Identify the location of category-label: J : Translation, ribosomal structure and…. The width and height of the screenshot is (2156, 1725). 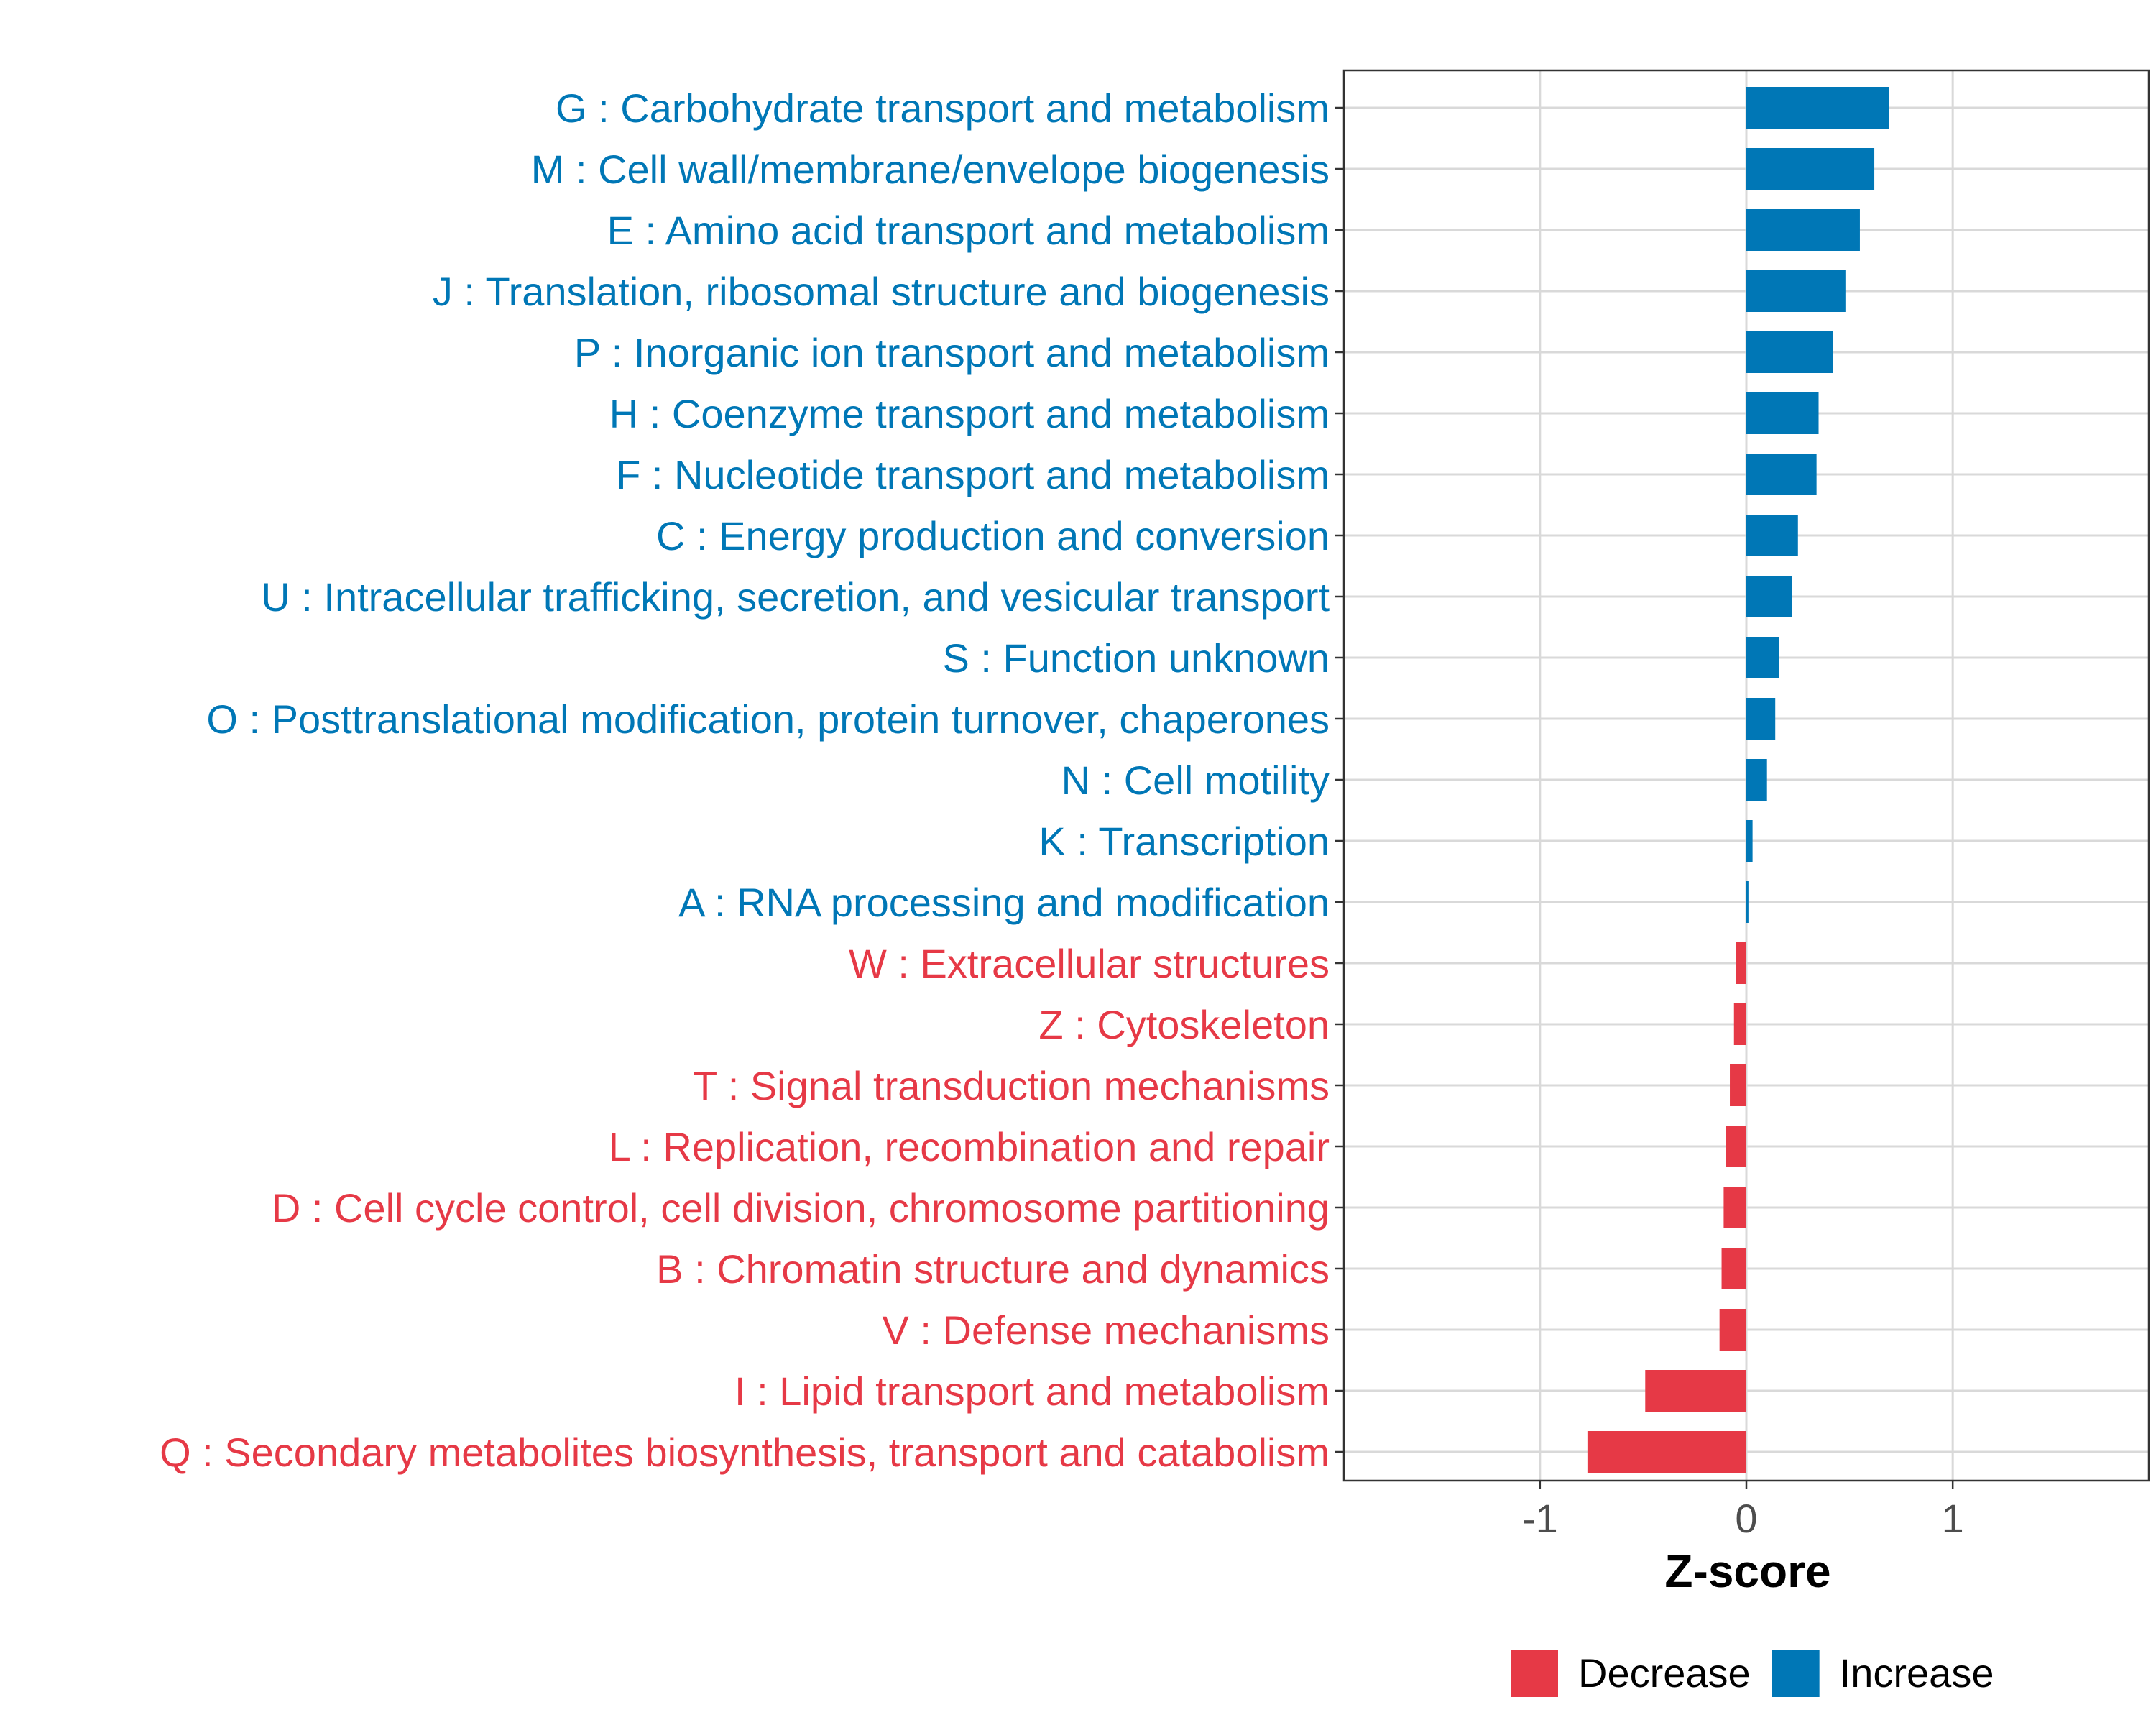
(881, 291).